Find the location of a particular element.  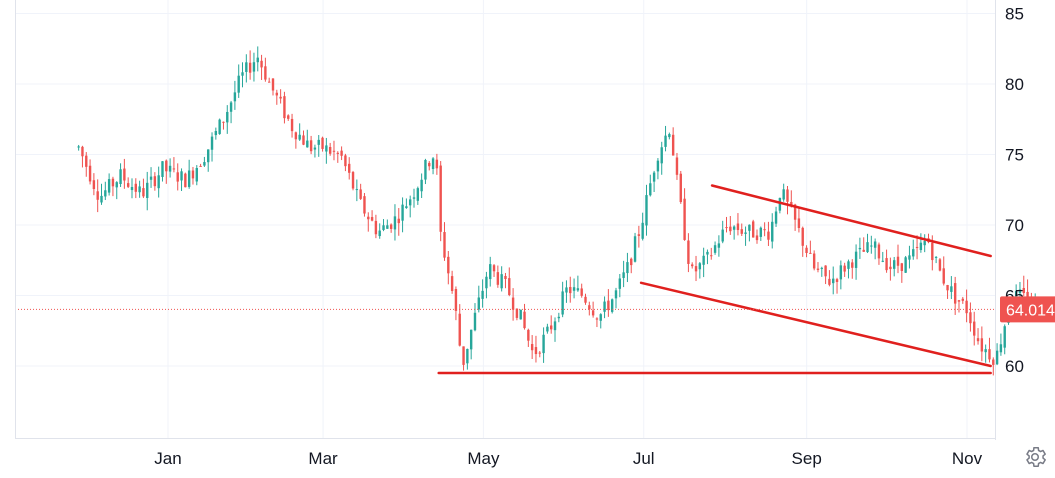

trendline-lower-channel is located at coordinates (815, 324).